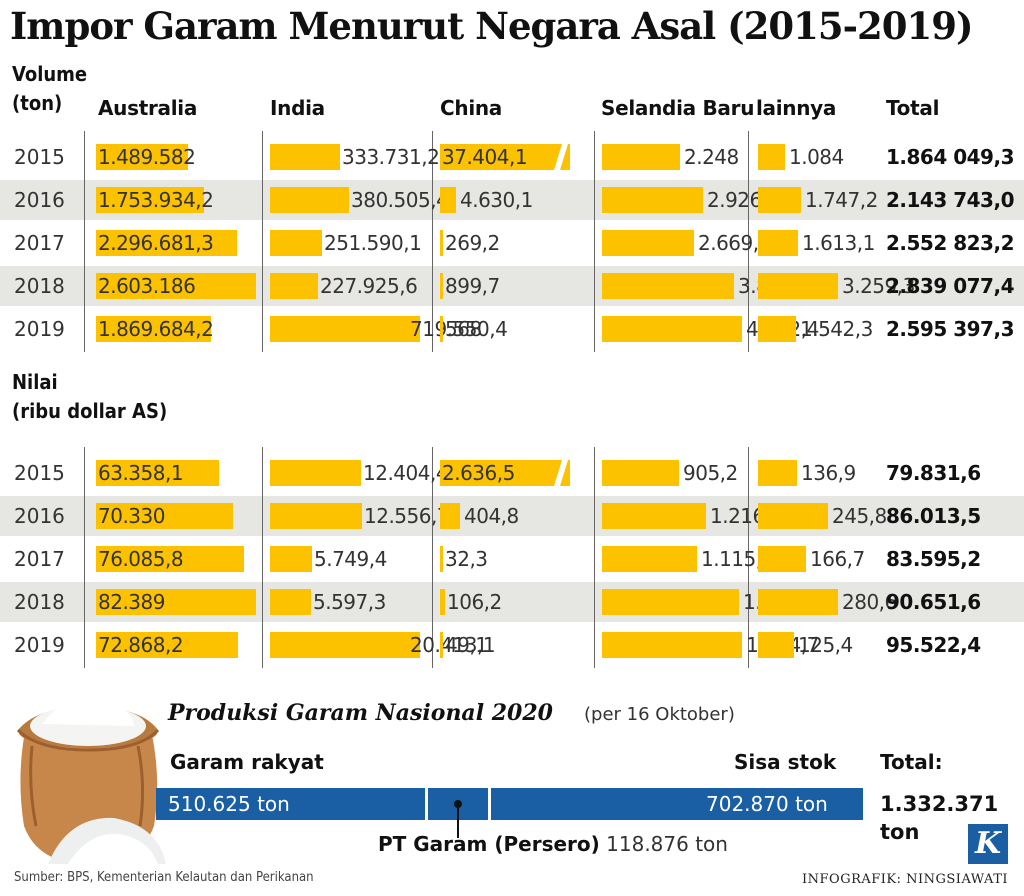 This screenshot has width=1024, height=896. What do you see at coordinates (911, 762) in the screenshot?
I see `production-total-label: Total:` at bounding box center [911, 762].